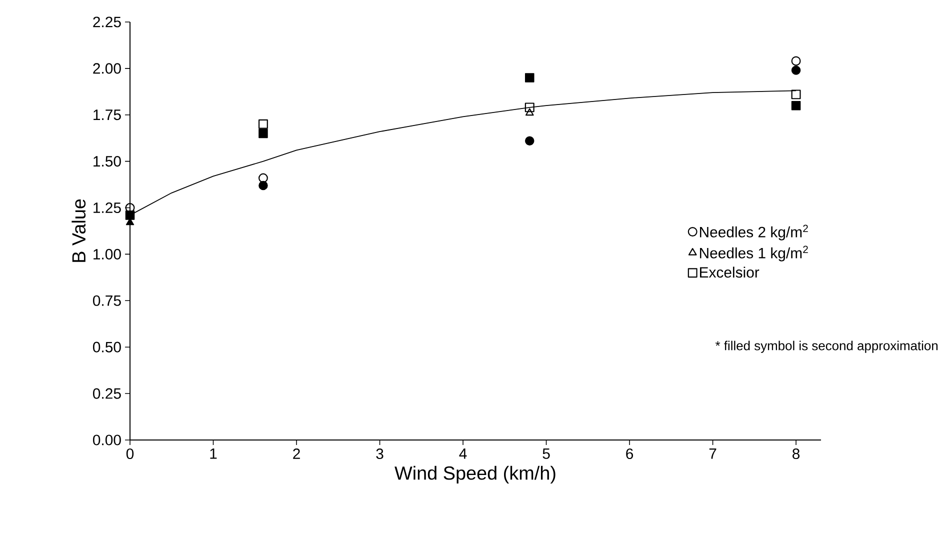 Image resolution: width=946 pixels, height=537 pixels. I want to click on y-tick-label: 1.75, so click(107, 115).